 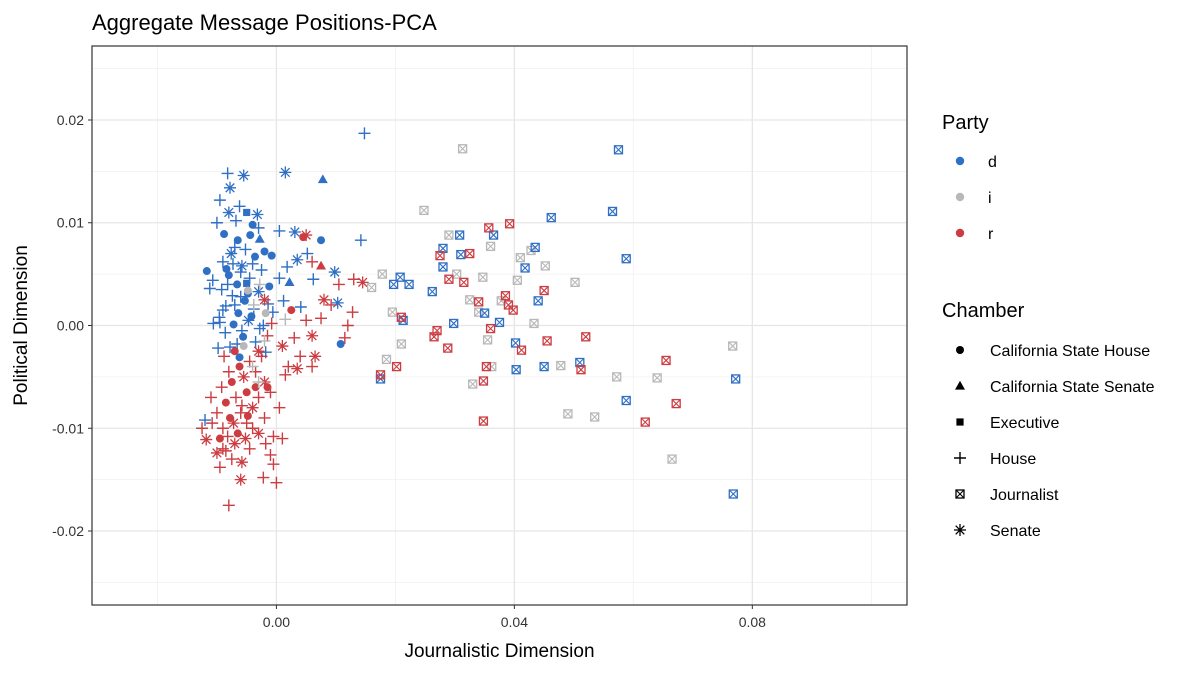 I want to click on legend-party-item: r, so click(x=974, y=234).